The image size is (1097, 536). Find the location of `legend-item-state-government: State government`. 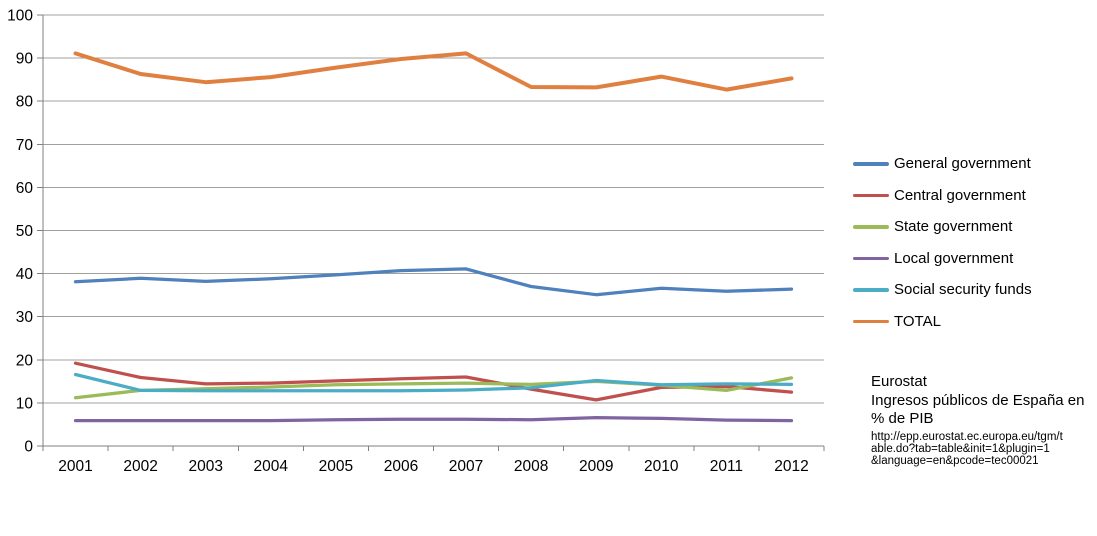

legend-item-state-government: State government is located at coordinates (942, 227).